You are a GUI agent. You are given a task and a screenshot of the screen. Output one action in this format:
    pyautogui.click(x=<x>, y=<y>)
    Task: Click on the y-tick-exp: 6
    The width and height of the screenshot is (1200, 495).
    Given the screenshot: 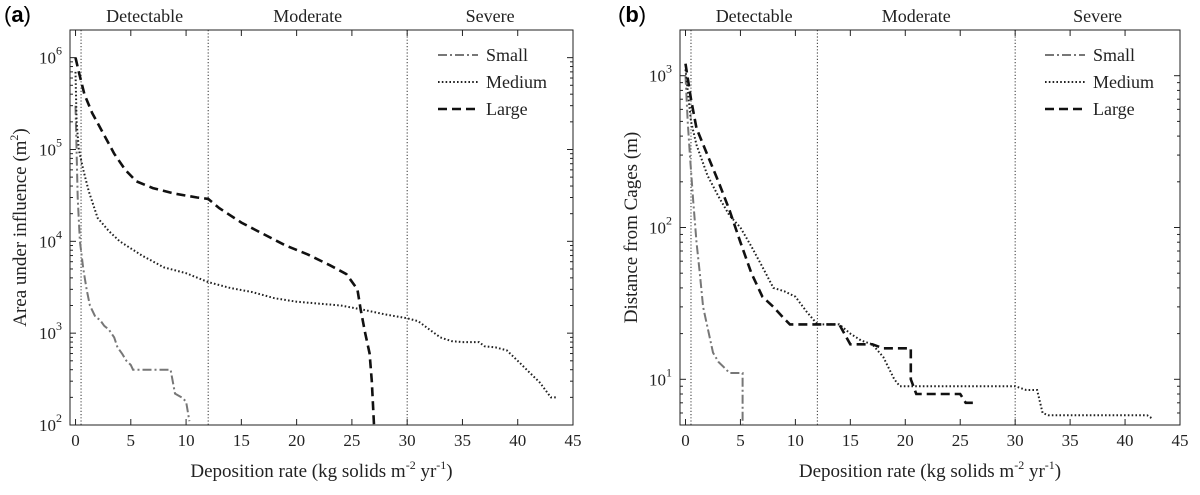 What is the action you would take?
    pyautogui.click(x=59, y=51)
    